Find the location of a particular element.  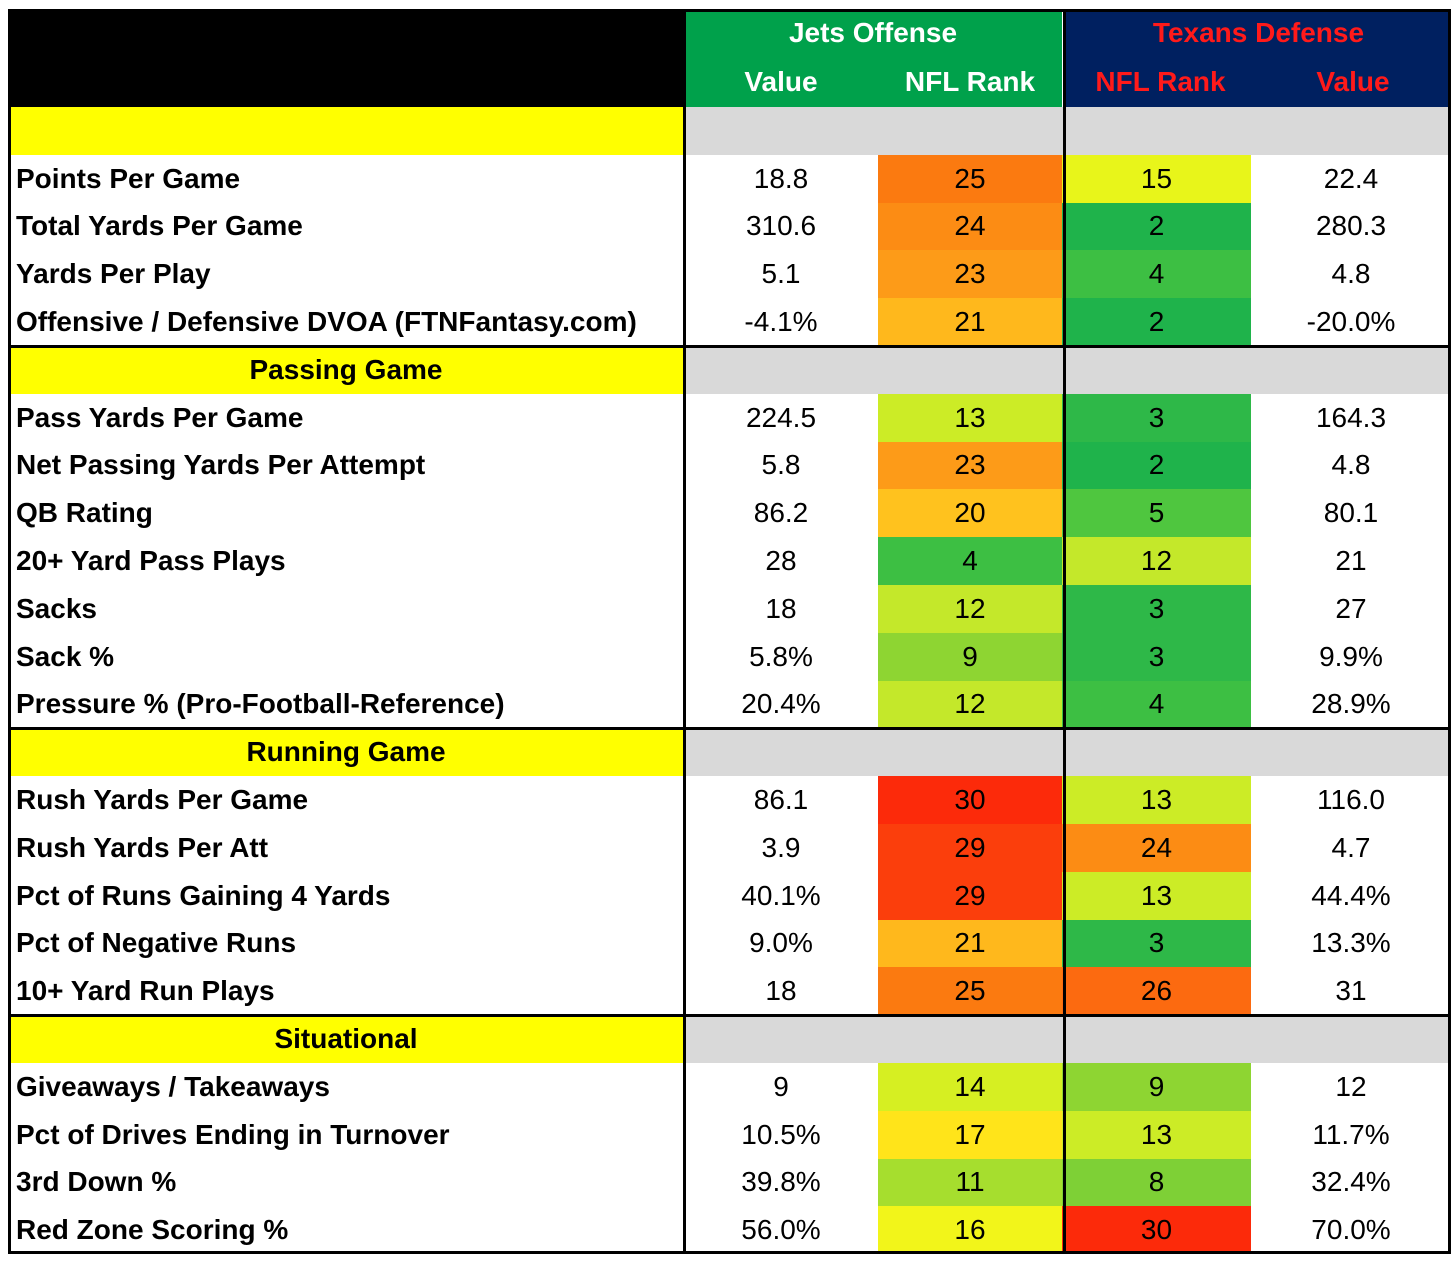

offense-rank: 20 is located at coordinates (970, 513).